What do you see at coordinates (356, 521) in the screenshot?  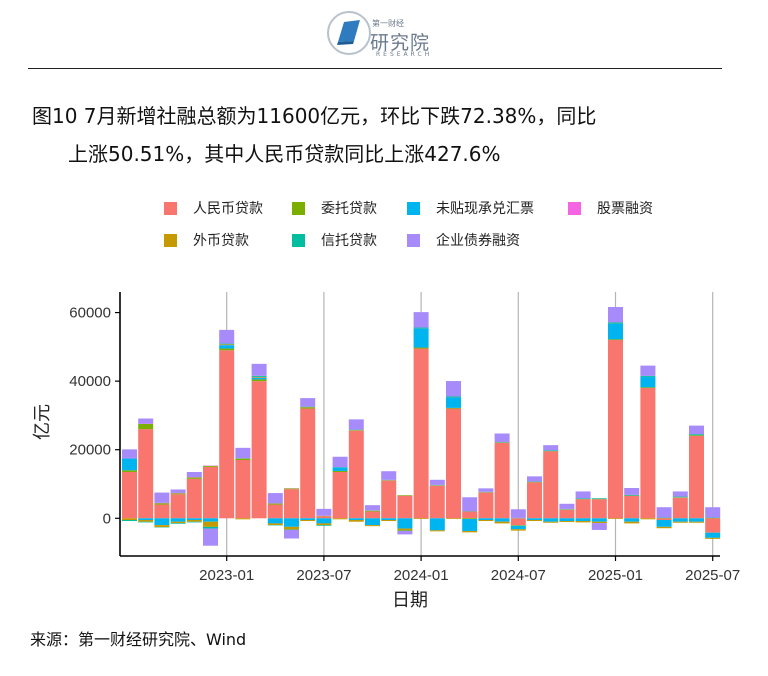 I see `bar-2023-09-s4` at bounding box center [356, 521].